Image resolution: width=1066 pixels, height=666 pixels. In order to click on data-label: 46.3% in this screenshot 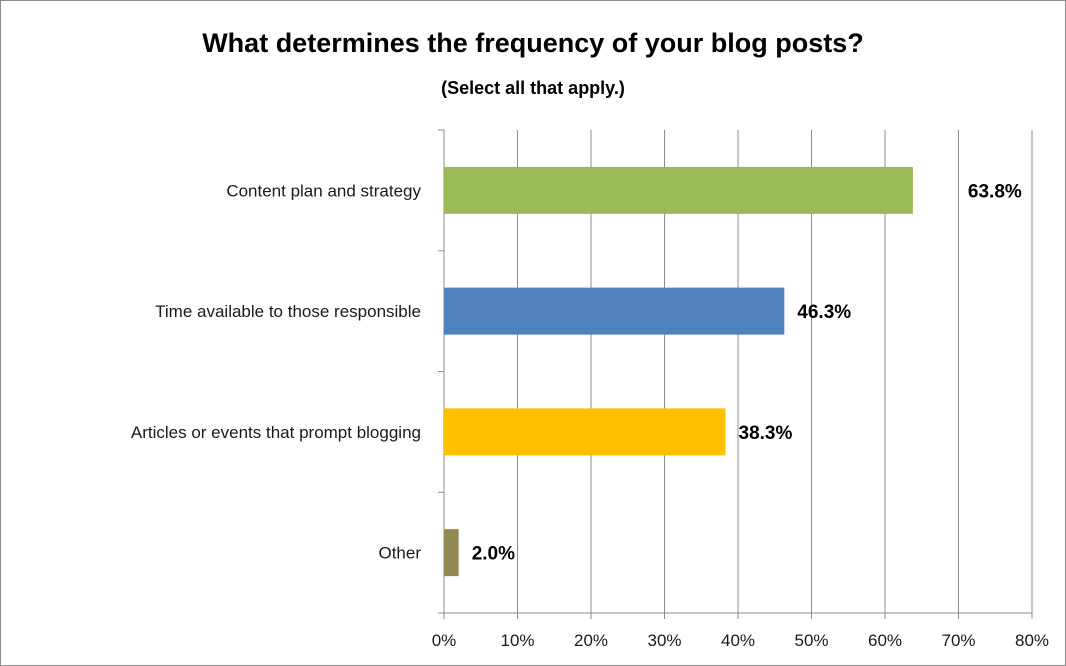, I will do `click(824, 312)`.